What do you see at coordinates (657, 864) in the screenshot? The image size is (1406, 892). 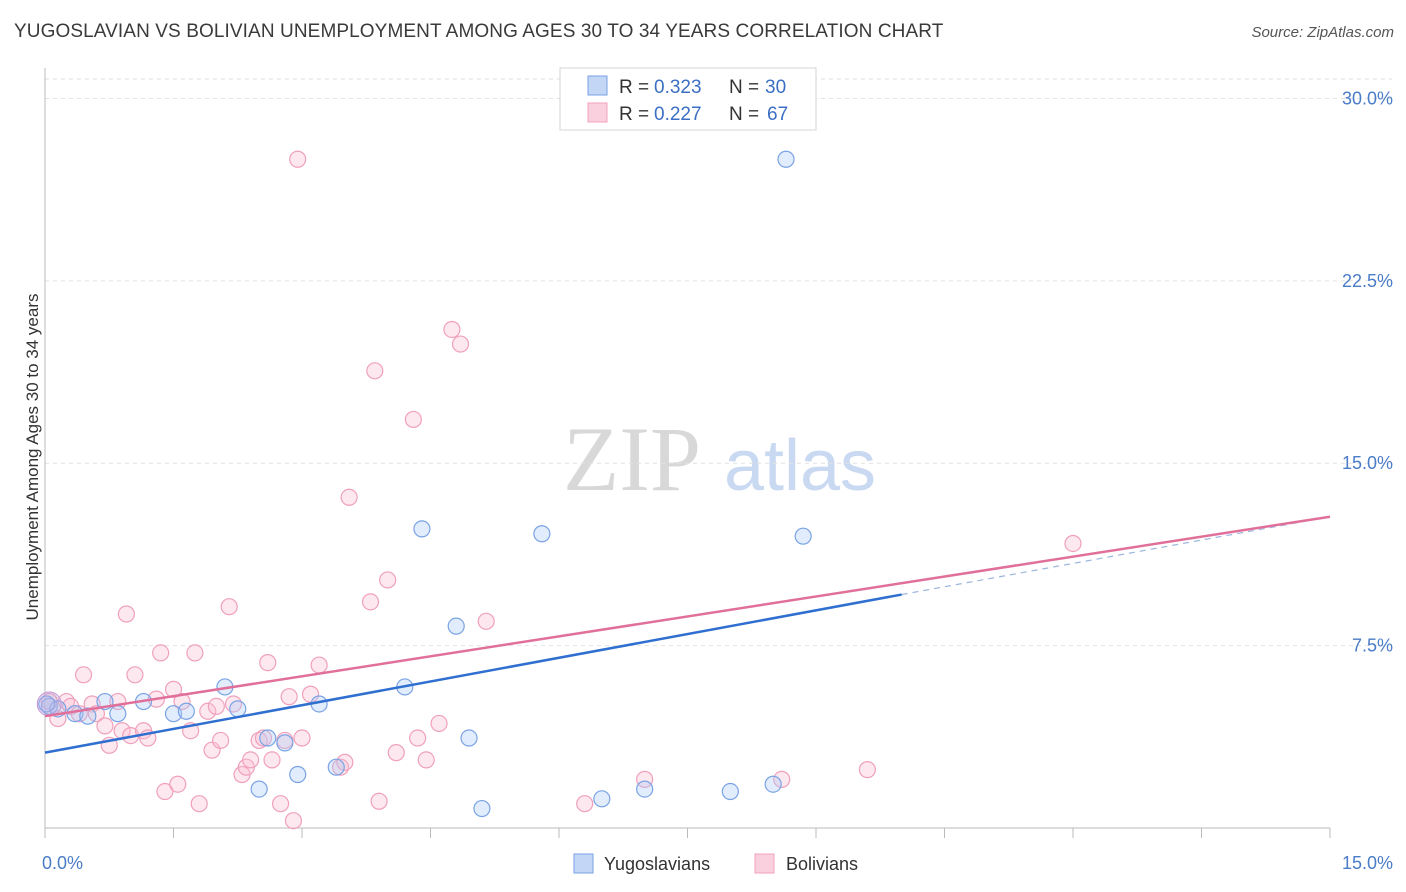 I see `bottom-legend-label-yugoslavians: Yugoslavians` at bounding box center [657, 864].